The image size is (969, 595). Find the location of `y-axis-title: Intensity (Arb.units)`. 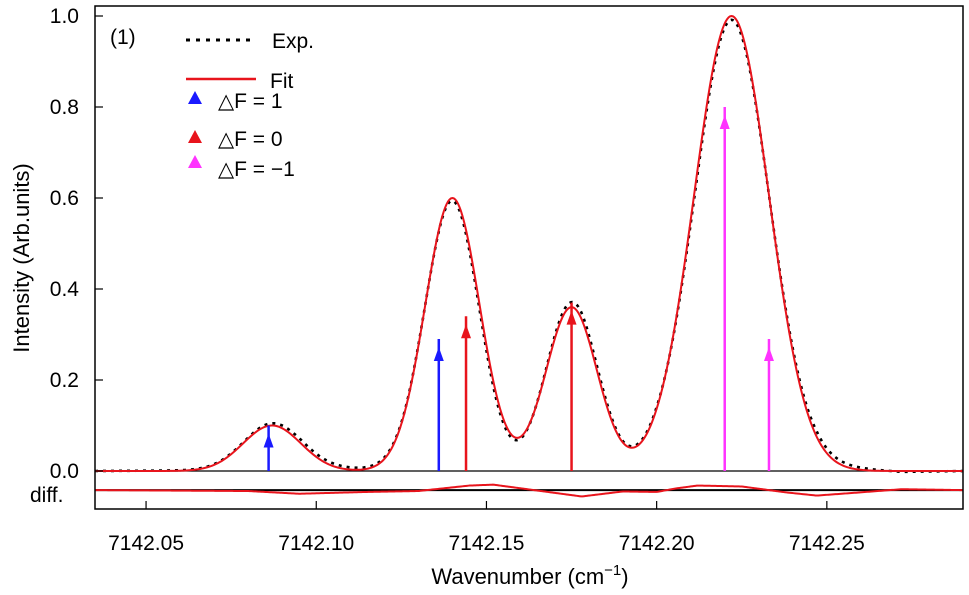

y-axis-title: Intensity (Arb.units) is located at coordinates (21, 258).